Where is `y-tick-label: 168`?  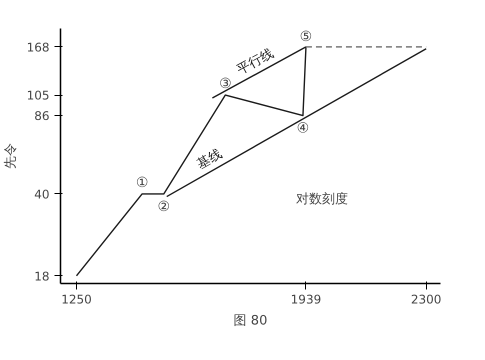 y-tick-label: 168 is located at coordinates (38, 47).